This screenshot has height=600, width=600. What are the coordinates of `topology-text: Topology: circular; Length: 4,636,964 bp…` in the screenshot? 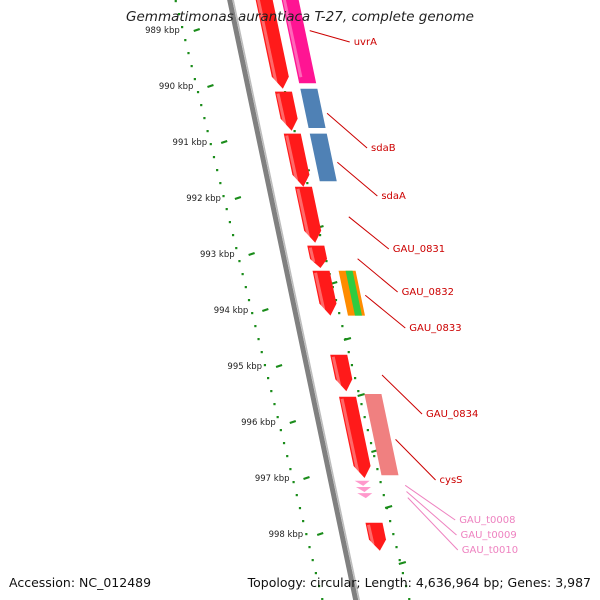 It's located at (419, 582).